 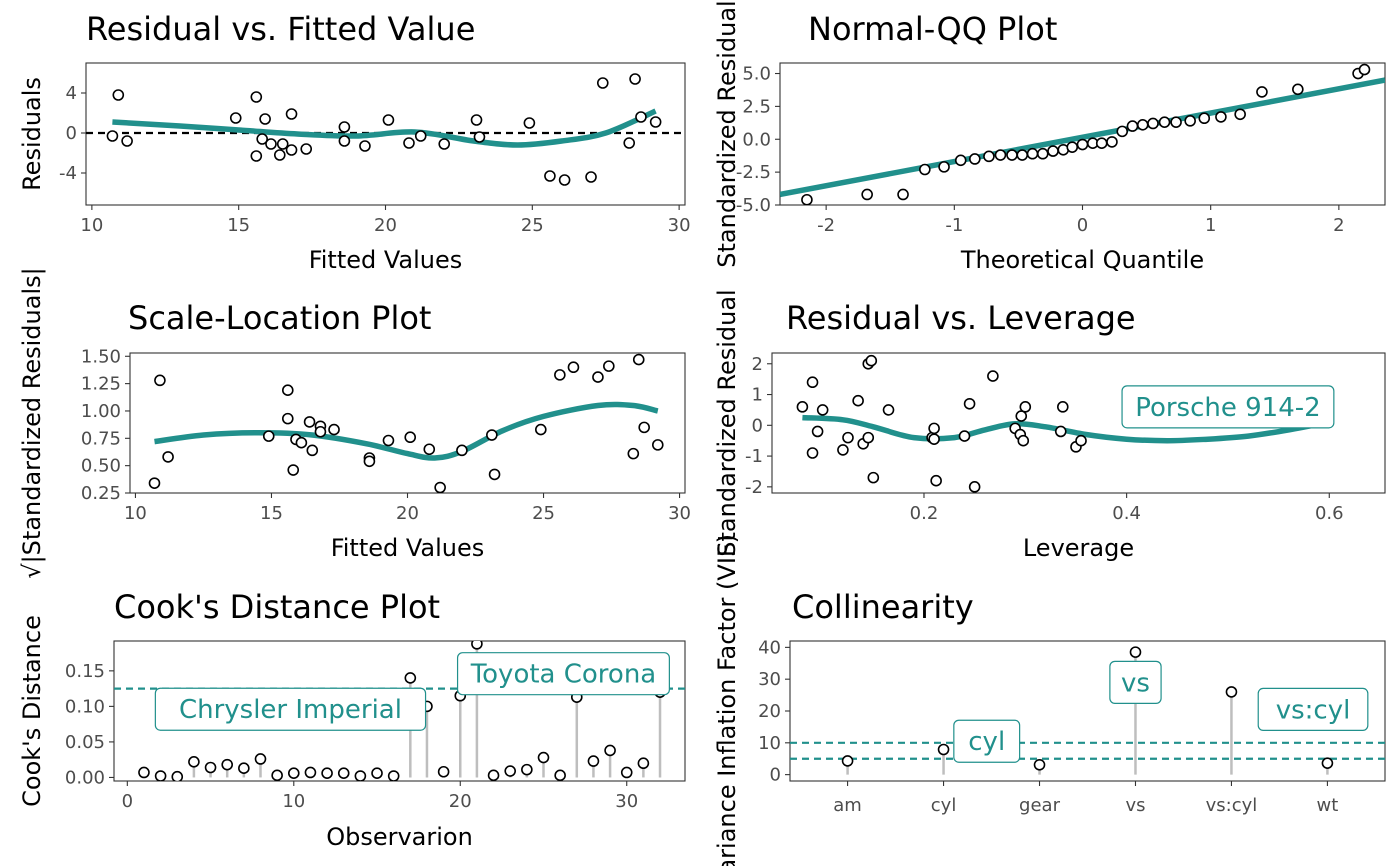 What do you see at coordinates (85, 777) in the screenshot?
I see `y-tick-label: 0.00` at bounding box center [85, 777].